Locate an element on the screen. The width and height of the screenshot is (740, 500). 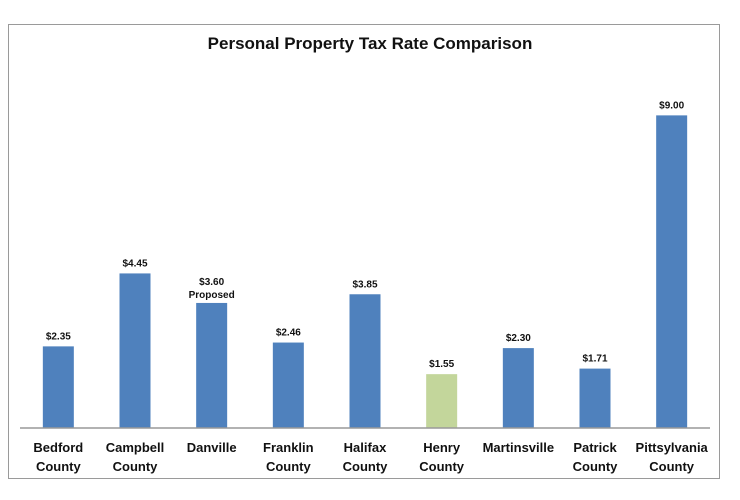
data-label: $2.35 is located at coordinates (58, 336).